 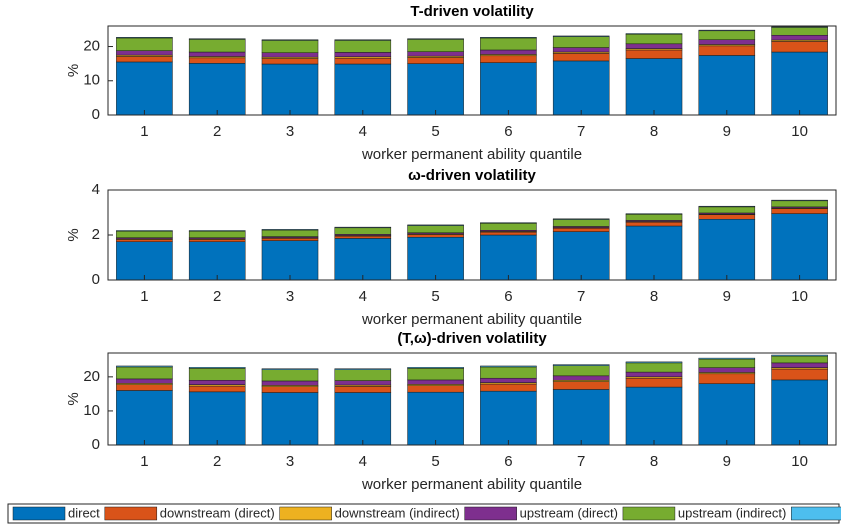 What do you see at coordinates (471, 319) in the screenshot?
I see `x-axis-label: worker permanent ability quantile` at bounding box center [471, 319].